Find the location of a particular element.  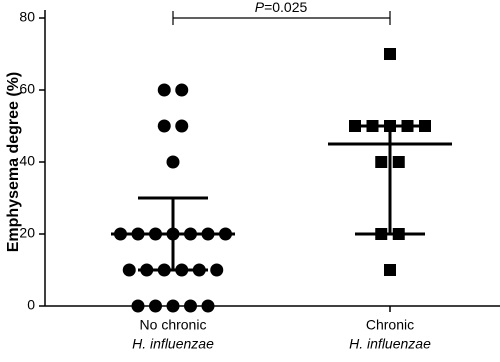

annotation-italic: P is located at coordinates (260, 7).